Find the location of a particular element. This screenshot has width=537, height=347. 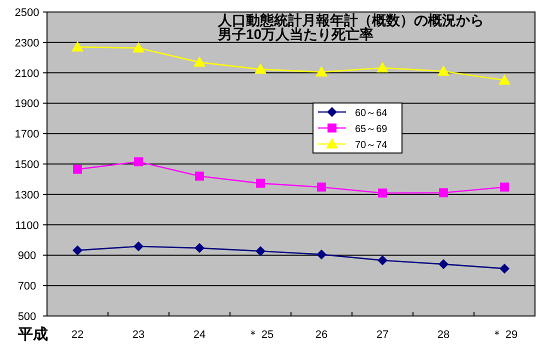

legend-label: 70～74 is located at coordinates (371, 145).